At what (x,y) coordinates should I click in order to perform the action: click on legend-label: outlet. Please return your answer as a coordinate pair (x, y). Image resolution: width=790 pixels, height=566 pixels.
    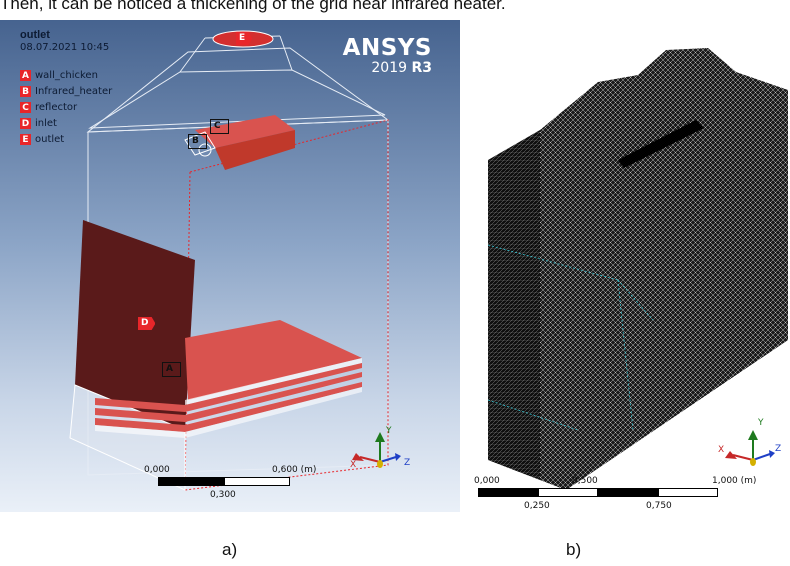
    Looking at the image, I should click on (50, 139).